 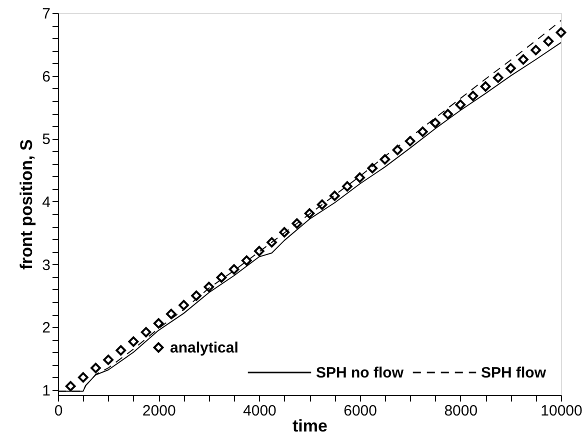 What do you see at coordinates (360, 373) in the screenshot?
I see `legend-label: SPH no flow` at bounding box center [360, 373].